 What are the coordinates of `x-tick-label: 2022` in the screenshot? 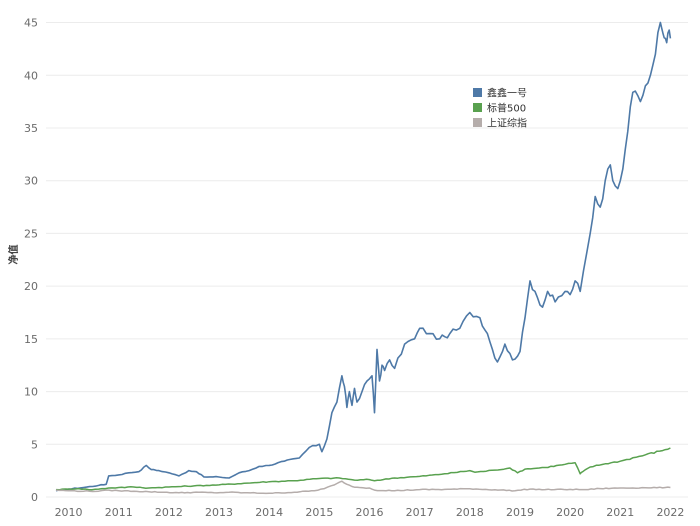 It's located at (670, 512).